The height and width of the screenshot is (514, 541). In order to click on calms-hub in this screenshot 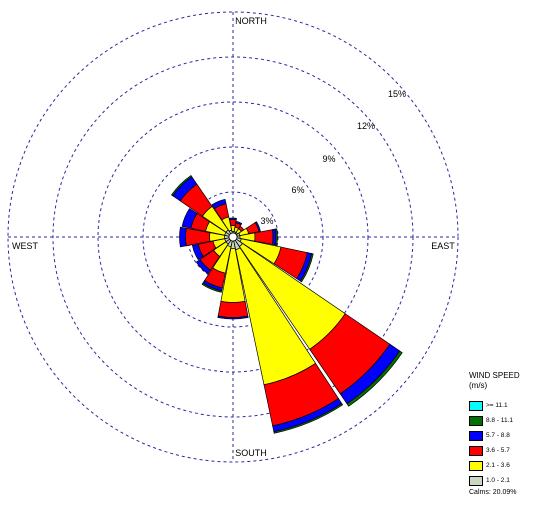, I will do `click(233, 237)`.